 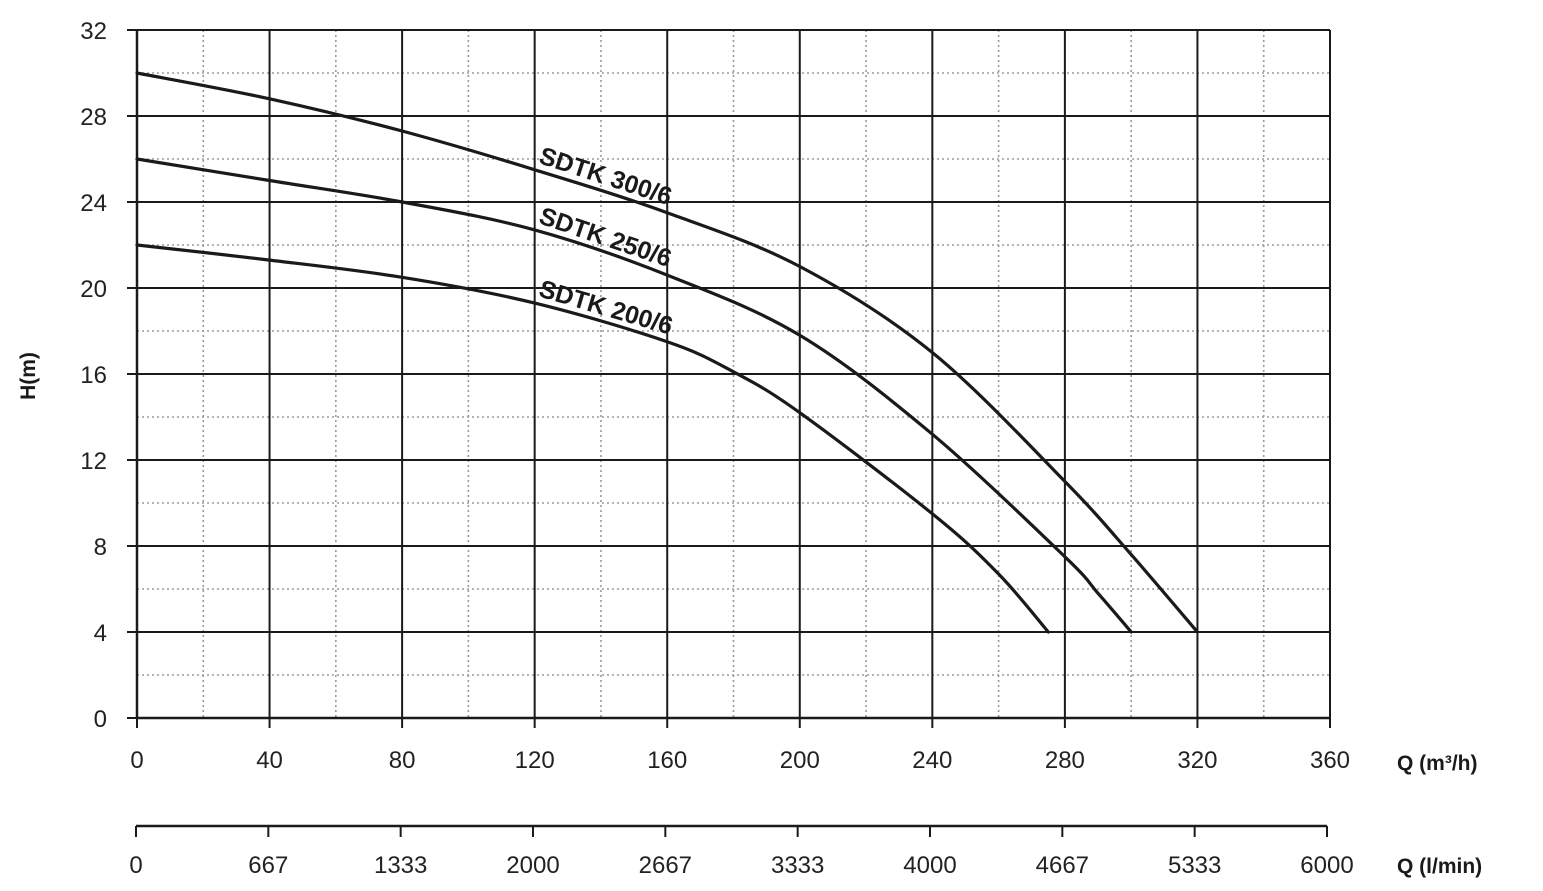 What do you see at coordinates (606, 307) in the screenshot?
I see `series-label-sdtk-200-6: SDTK 200/6` at bounding box center [606, 307].